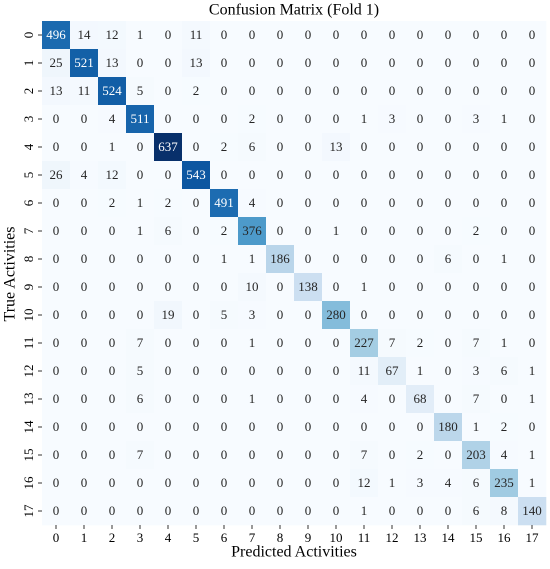  Describe the element at coordinates (224, 537) in the screenshot. I see `x-tick-label: 6` at that location.